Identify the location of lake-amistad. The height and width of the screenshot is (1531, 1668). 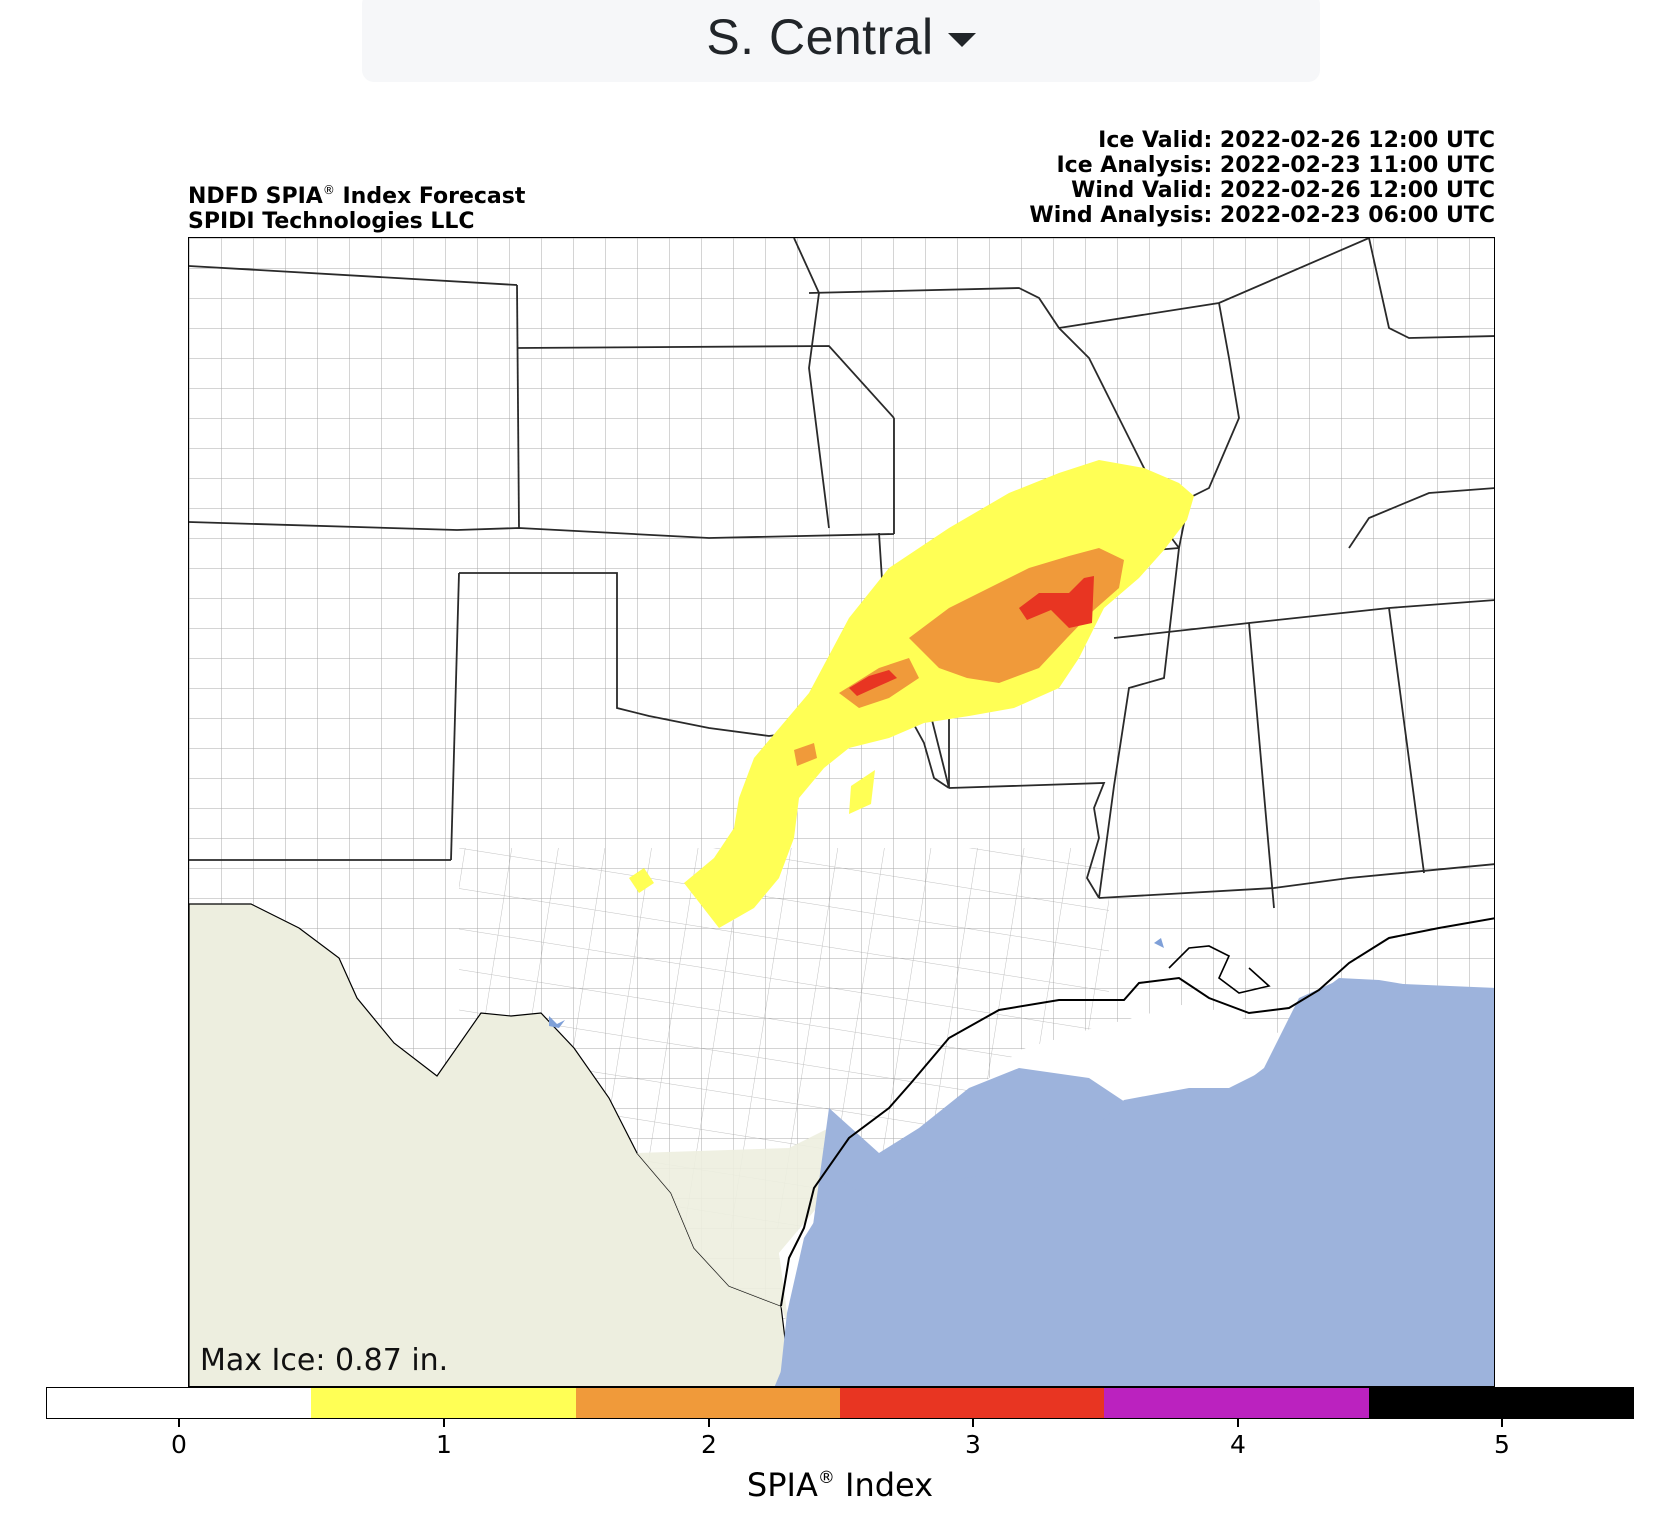
(557, 1022).